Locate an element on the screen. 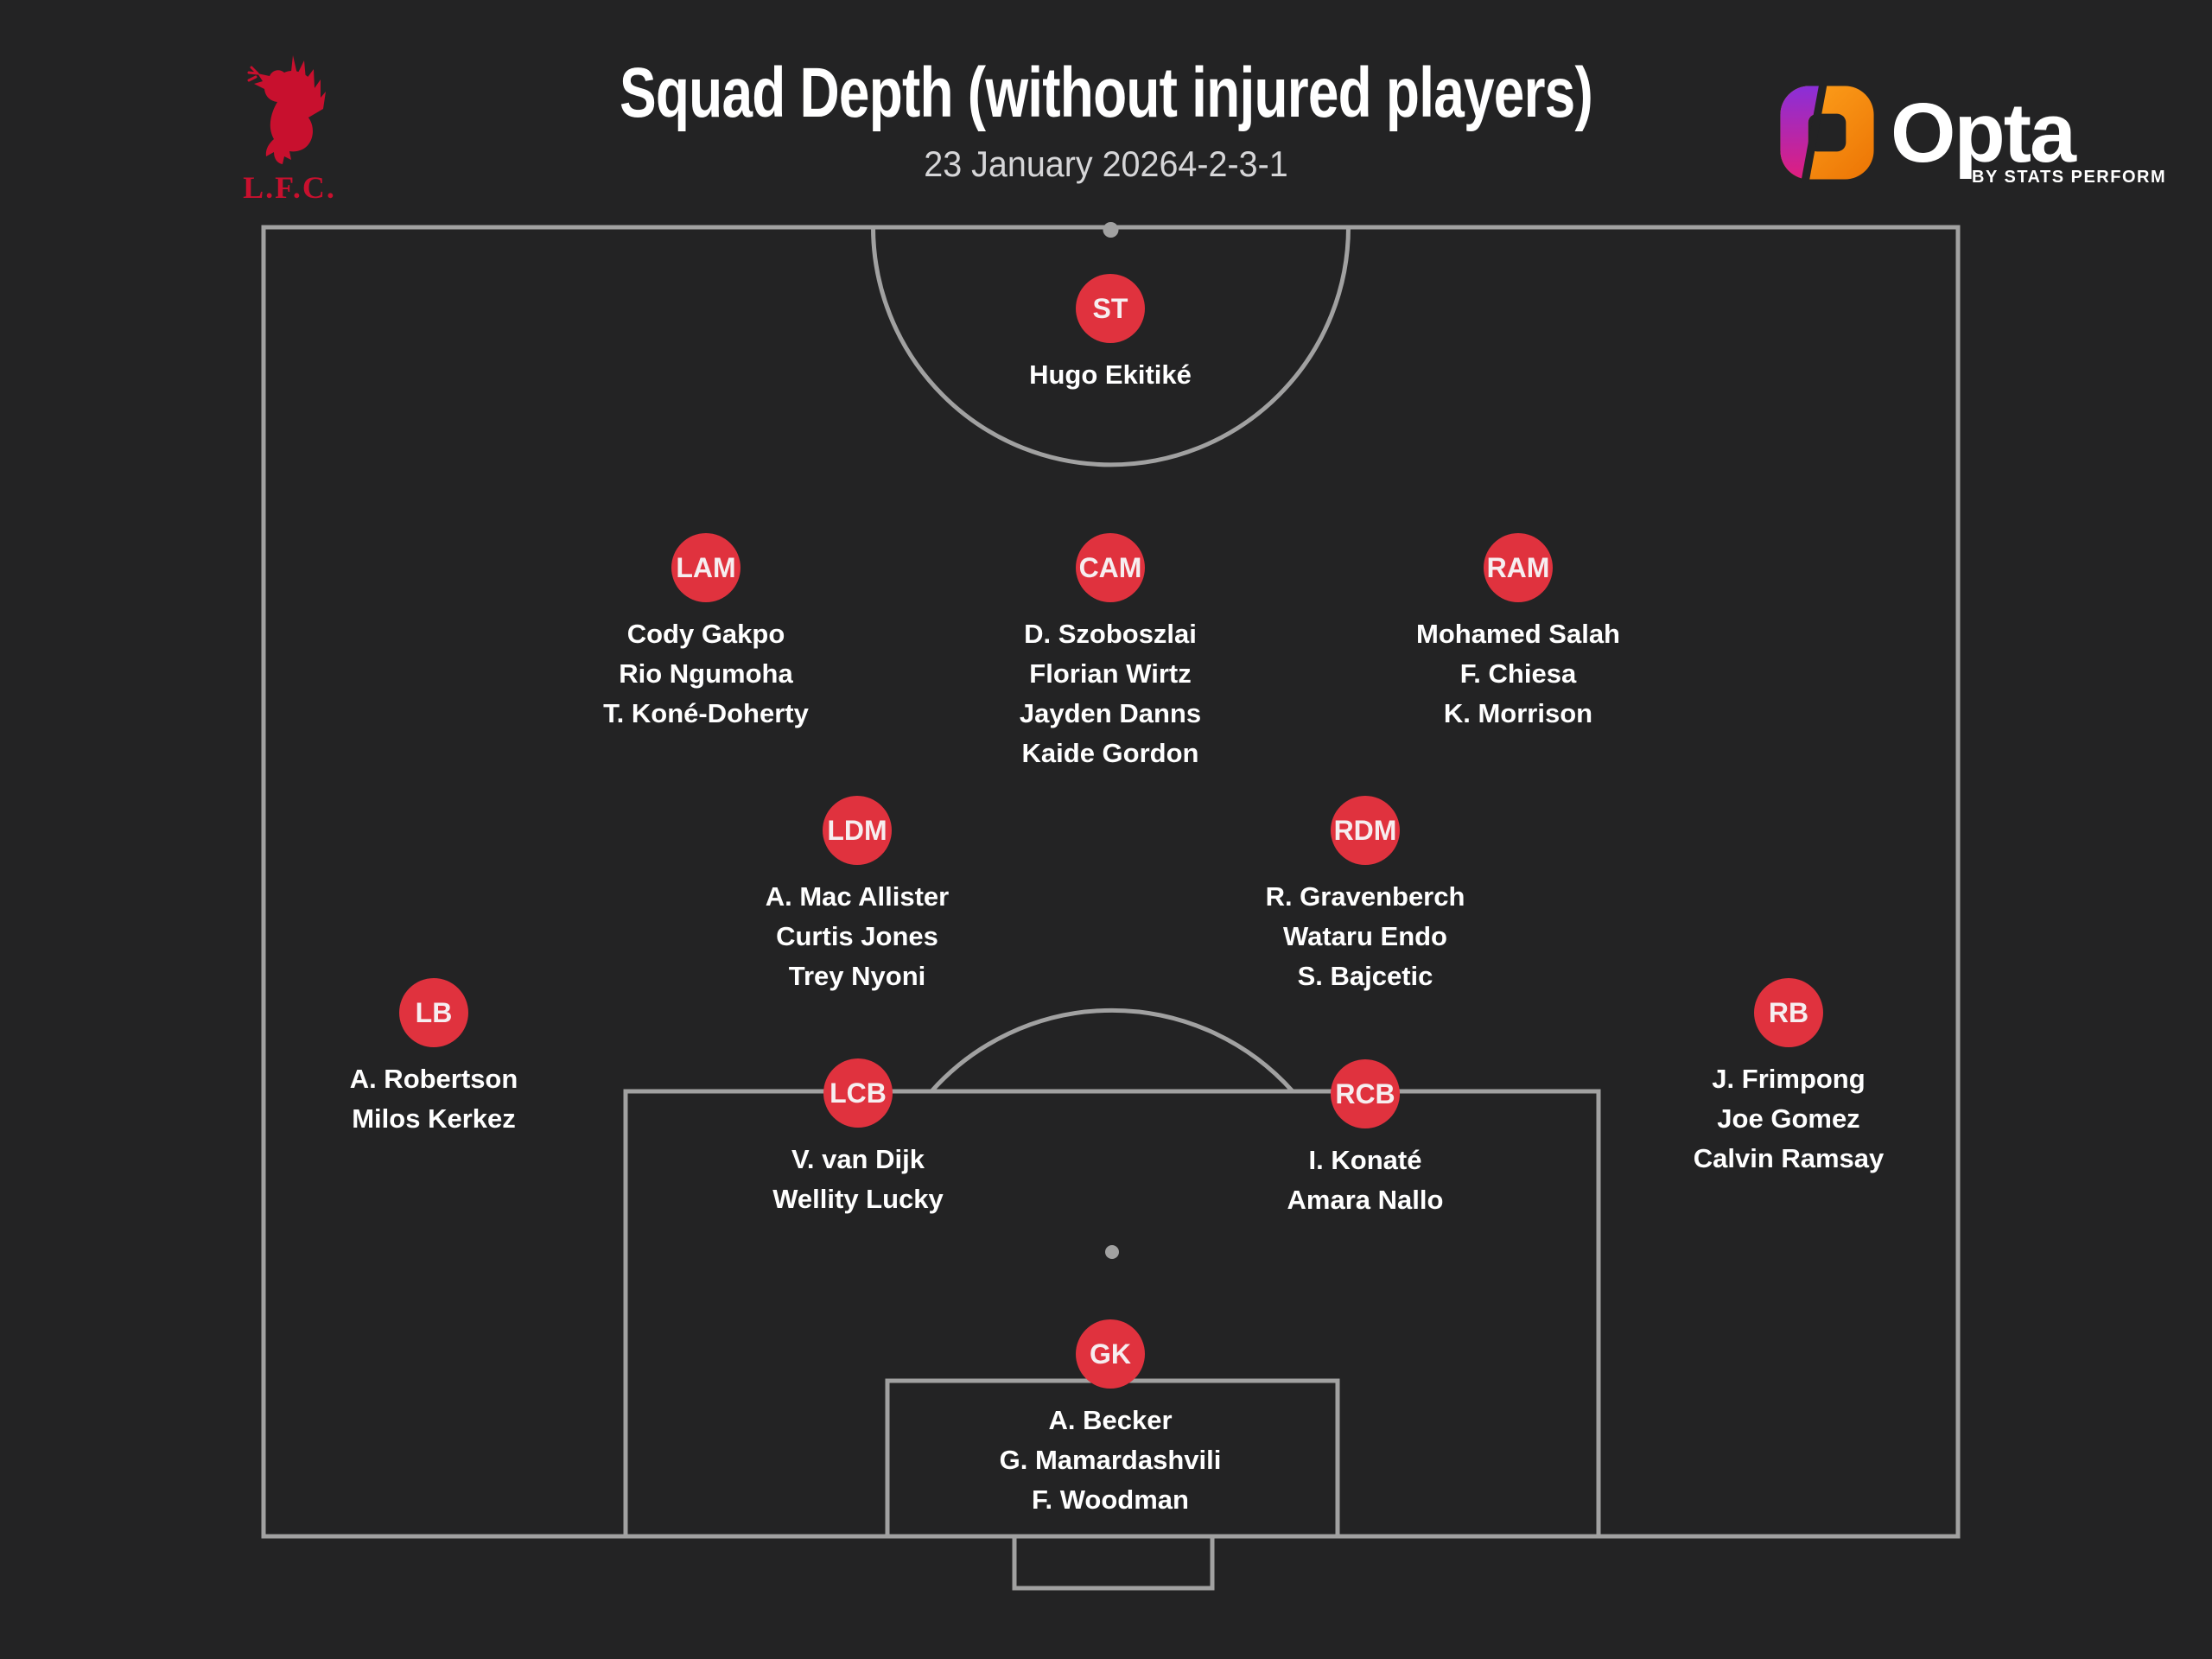  penalty-arc is located at coordinates (1112, 1050).